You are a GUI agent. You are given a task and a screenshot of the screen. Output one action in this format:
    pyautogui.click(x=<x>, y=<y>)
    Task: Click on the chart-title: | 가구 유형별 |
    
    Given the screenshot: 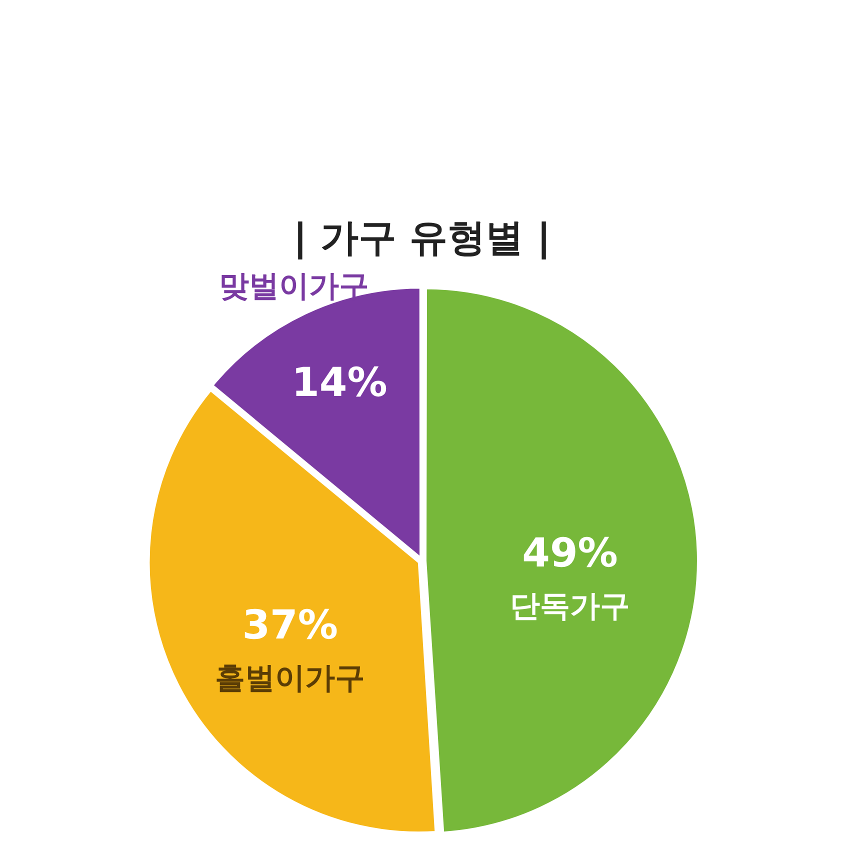 What is the action you would take?
    pyautogui.click(x=422, y=238)
    